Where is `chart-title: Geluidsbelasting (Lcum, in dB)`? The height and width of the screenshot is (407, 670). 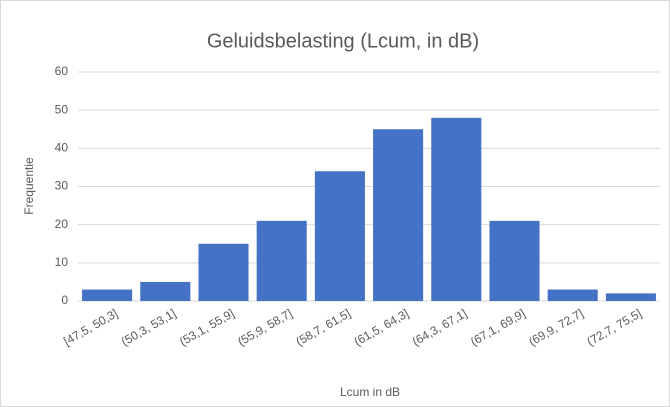 chart-title: Geluidsbelasting (Lcum, in dB) is located at coordinates (343, 41).